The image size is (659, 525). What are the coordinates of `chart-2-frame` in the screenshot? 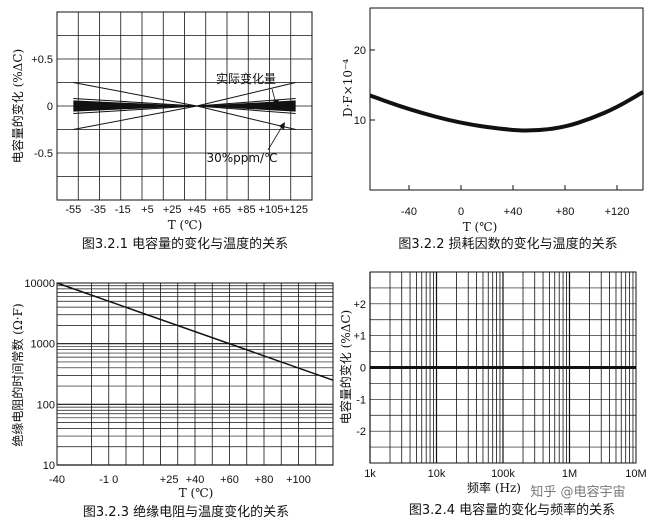 It's located at (506, 99).